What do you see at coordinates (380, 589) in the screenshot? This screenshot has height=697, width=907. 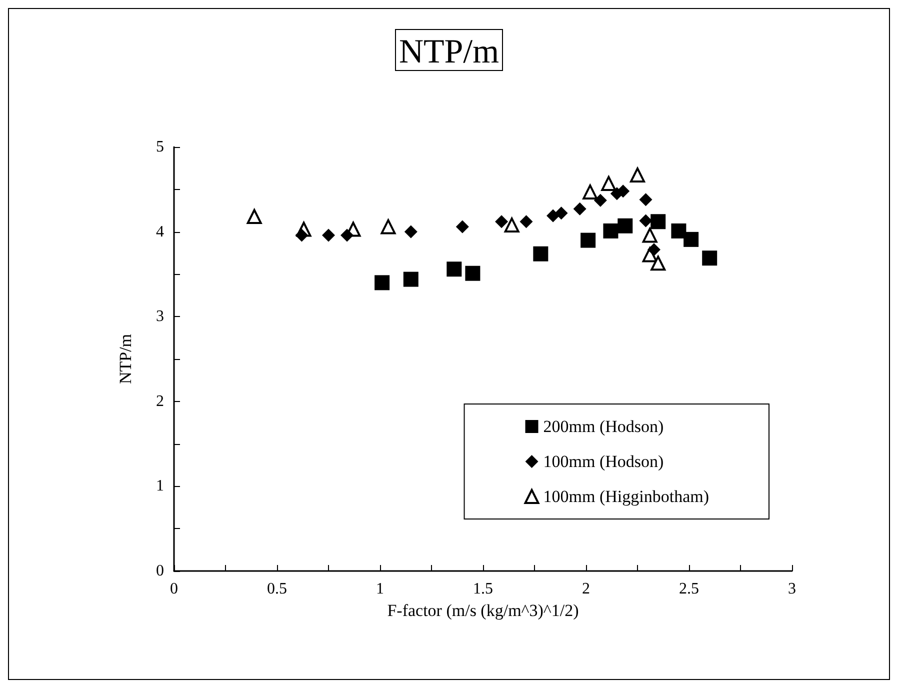 I see `x-tick-label: 1` at bounding box center [380, 589].